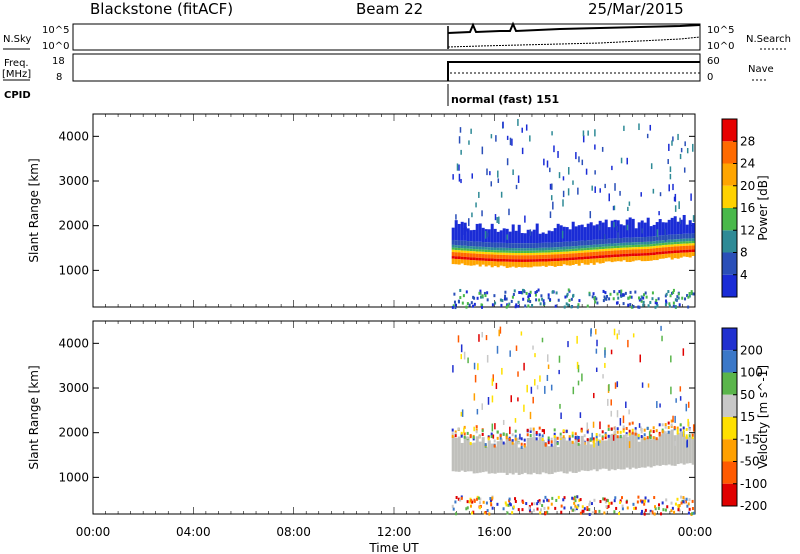  Describe the element at coordinates (93, 532) in the screenshot. I see `time-tick-label: 00:00` at that location.